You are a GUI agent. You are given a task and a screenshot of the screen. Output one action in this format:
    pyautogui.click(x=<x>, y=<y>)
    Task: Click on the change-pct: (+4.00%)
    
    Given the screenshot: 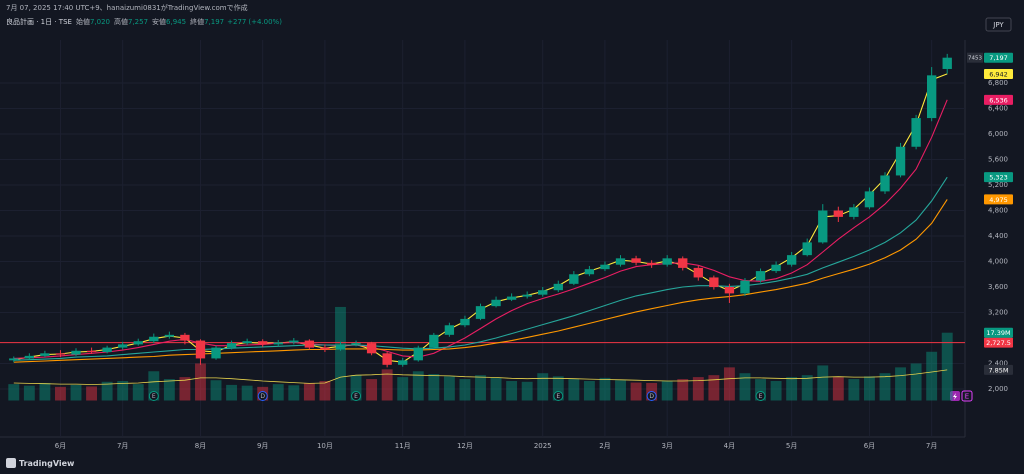 What is the action you would take?
    pyautogui.click(x=265, y=22)
    